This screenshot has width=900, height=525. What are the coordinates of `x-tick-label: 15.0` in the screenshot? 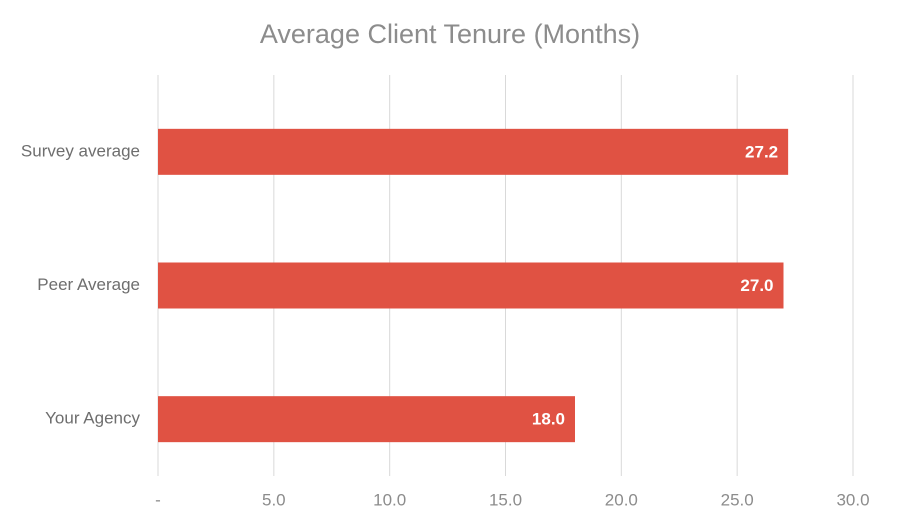 It's located at (505, 499).